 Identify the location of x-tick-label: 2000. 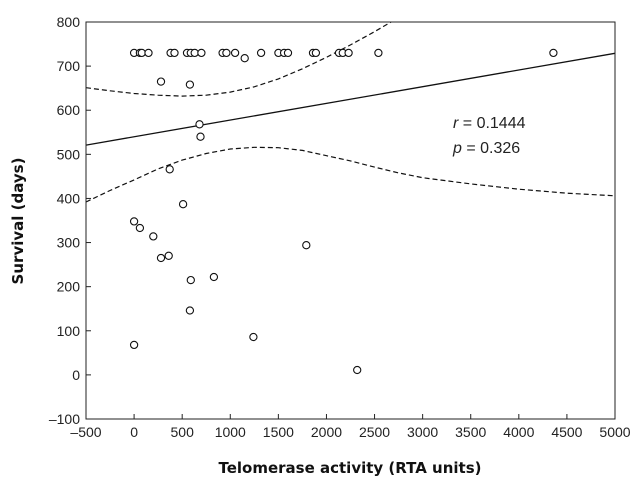
(326, 432).